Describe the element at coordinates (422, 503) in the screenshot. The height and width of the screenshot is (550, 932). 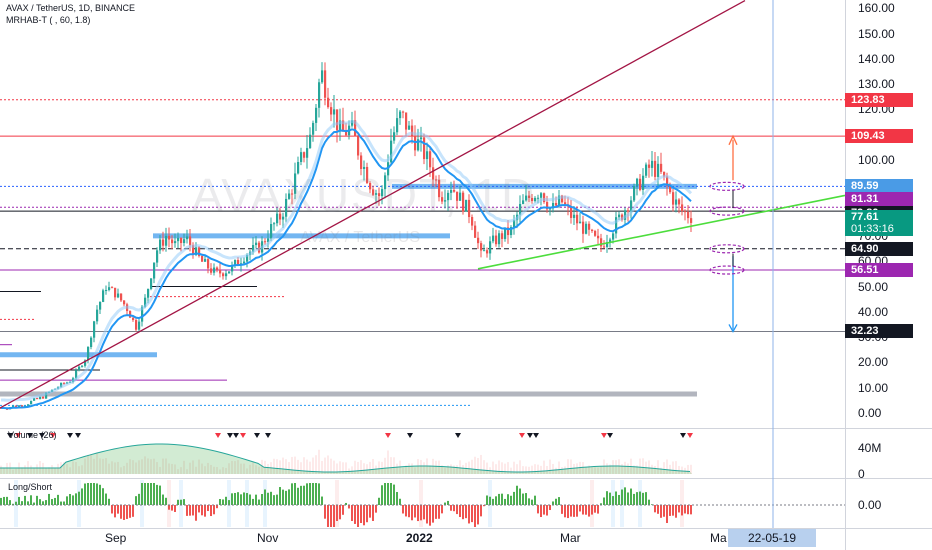
I see `long-short-bars` at that location.